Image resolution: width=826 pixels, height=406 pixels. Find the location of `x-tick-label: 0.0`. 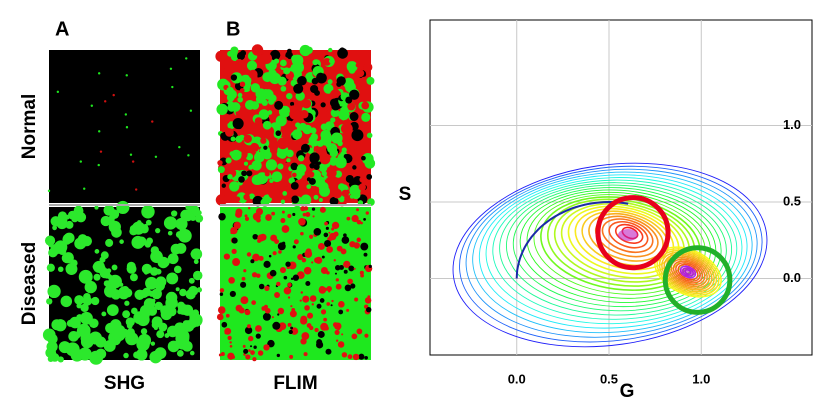

x-tick-label: 0.0 is located at coordinates (517, 378).